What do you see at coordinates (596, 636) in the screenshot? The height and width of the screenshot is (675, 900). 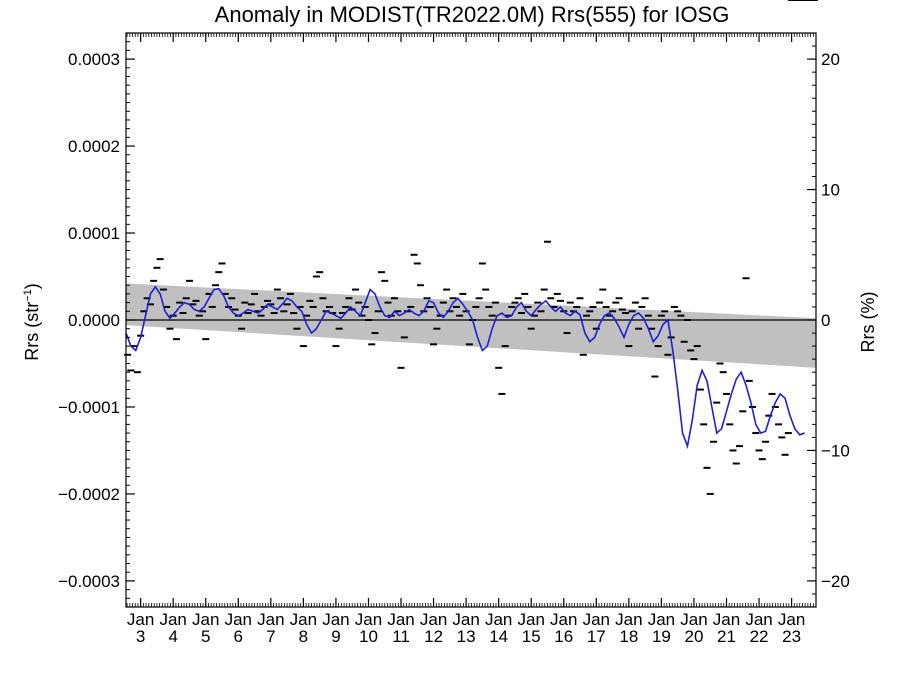 I see `x-tick-year-label: 17` at bounding box center [596, 636].